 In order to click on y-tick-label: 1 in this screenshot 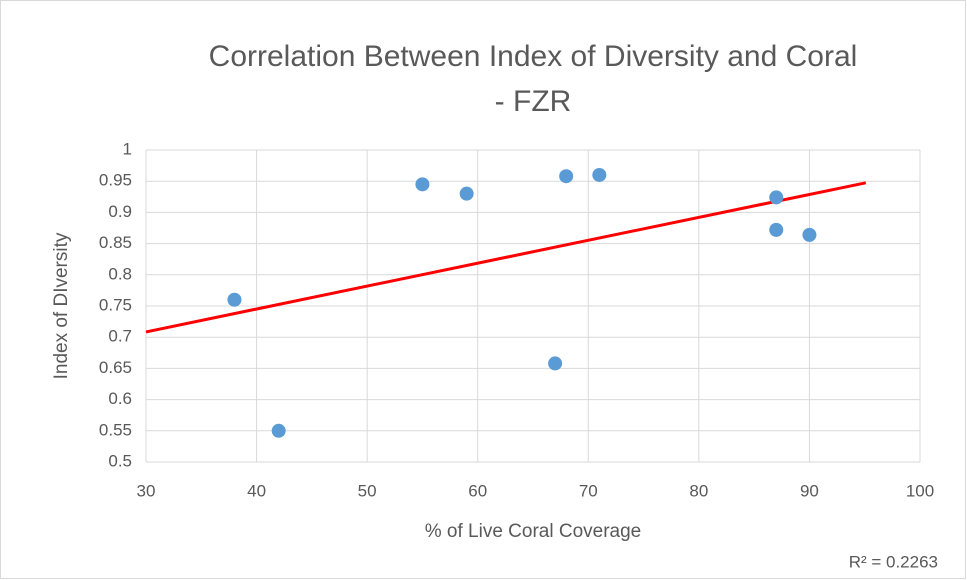, I will do `click(127, 148)`.